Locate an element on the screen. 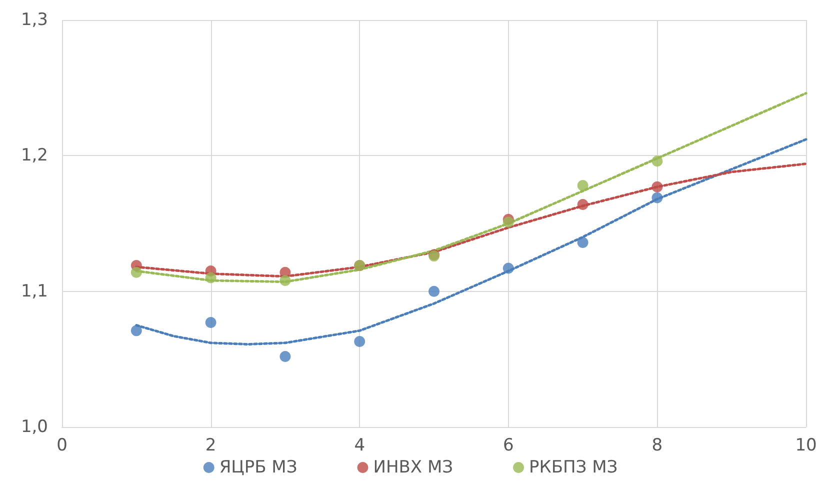 Image resolution: width=821 pixels, height=489 pixels. x-tick-label: 8 is located at coordinates (657, 446).